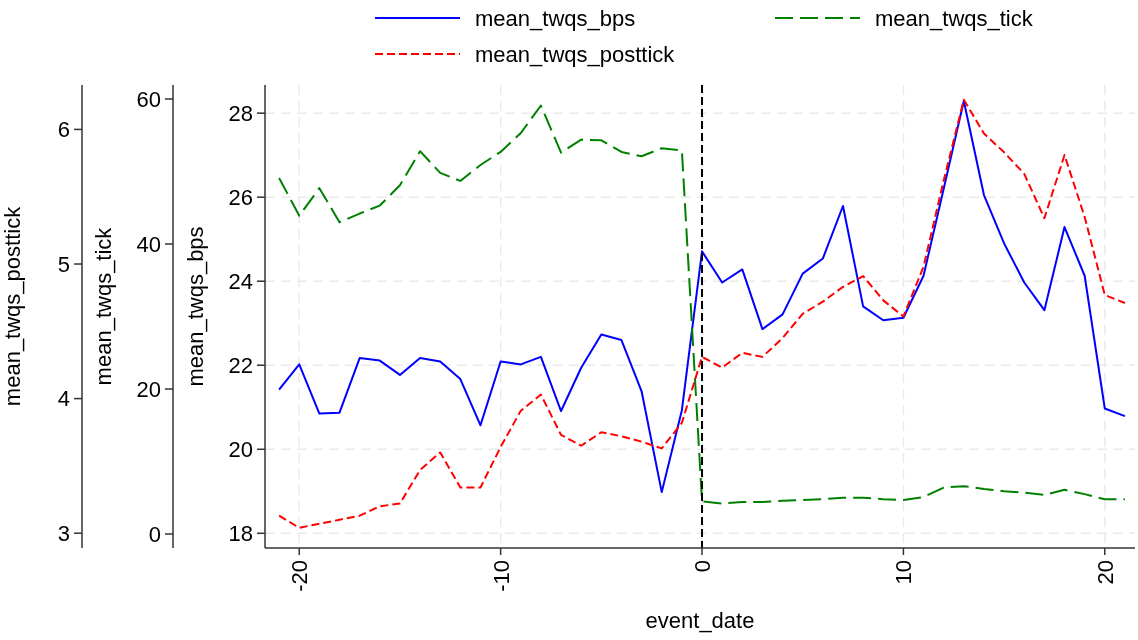  What do you see at coordinates (904, 572) in the screenshot?
I see `x-tick-label: 10` at bounding box center [904, 572].